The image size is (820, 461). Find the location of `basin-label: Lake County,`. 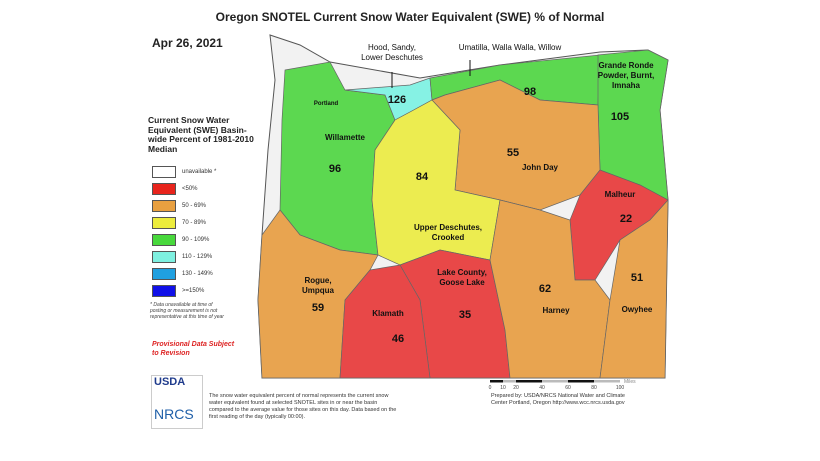

basin-label: Lake County, is located at coordinates (462, 272).